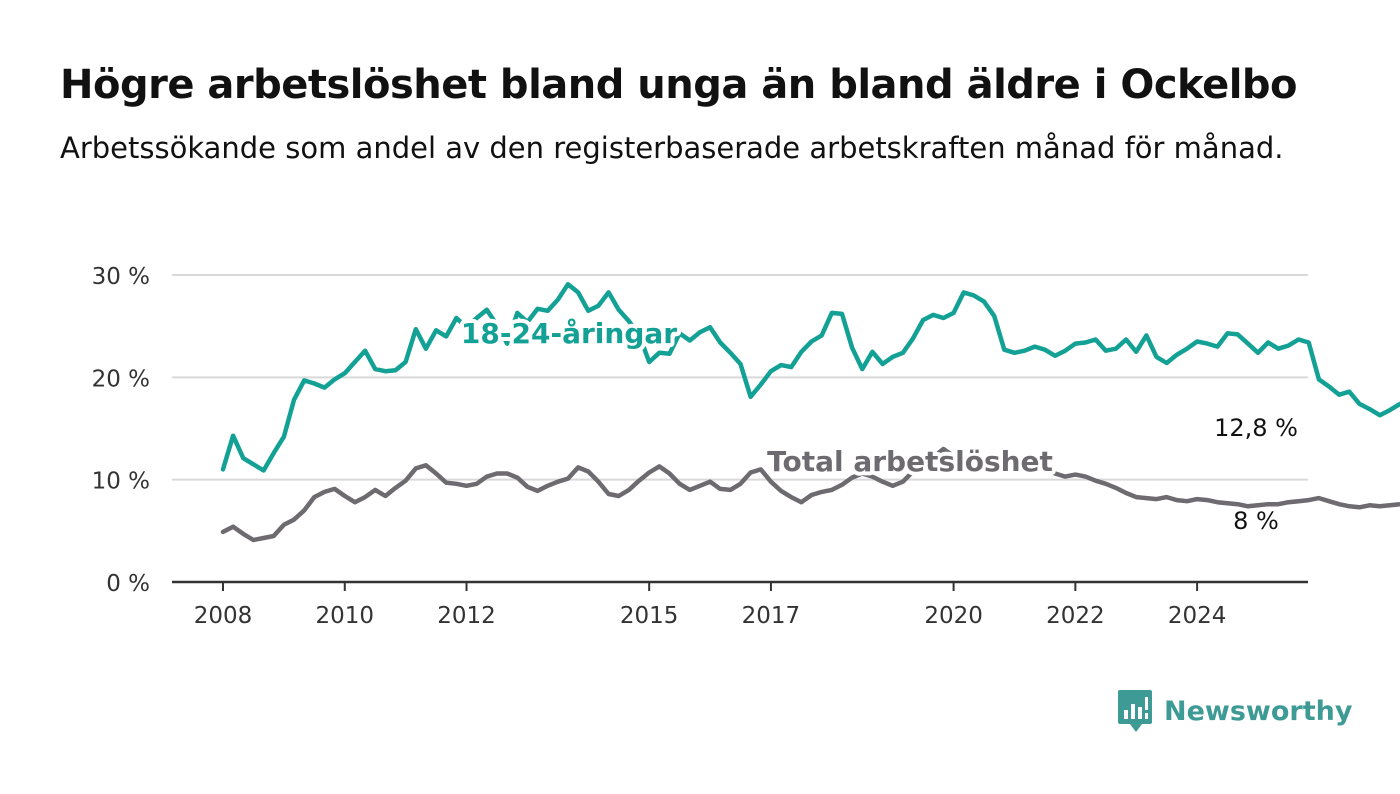  I want to click on brand-logo: Newsworthy, so click(1234, 711).